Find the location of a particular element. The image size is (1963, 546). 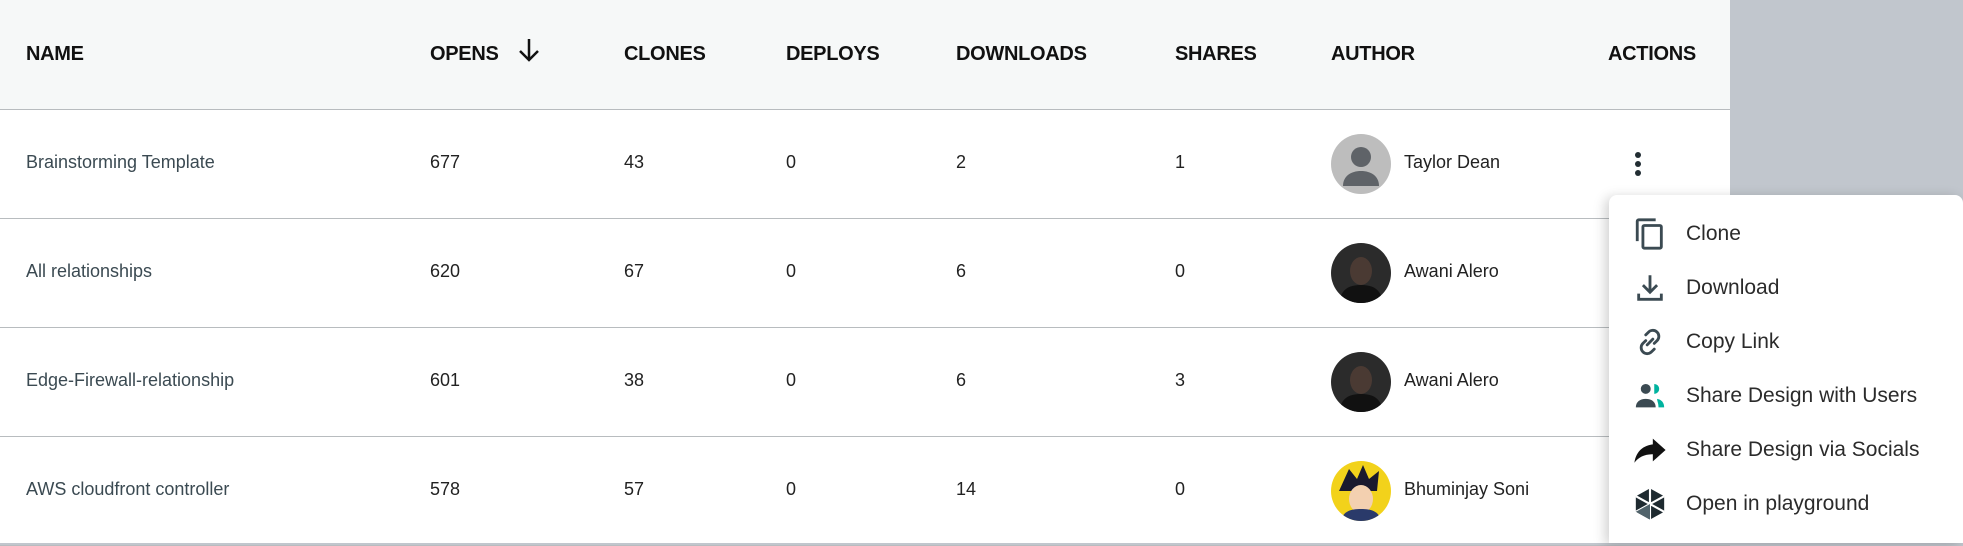

cell-clones: 43 is located at coordinates (634, 162).